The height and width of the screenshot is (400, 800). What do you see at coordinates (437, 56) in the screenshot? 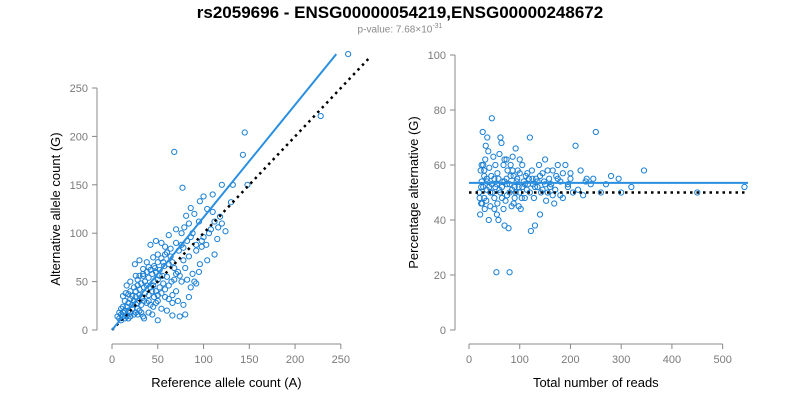
I see `right-y-tick-label: 100` at bounding box center [437, 56].